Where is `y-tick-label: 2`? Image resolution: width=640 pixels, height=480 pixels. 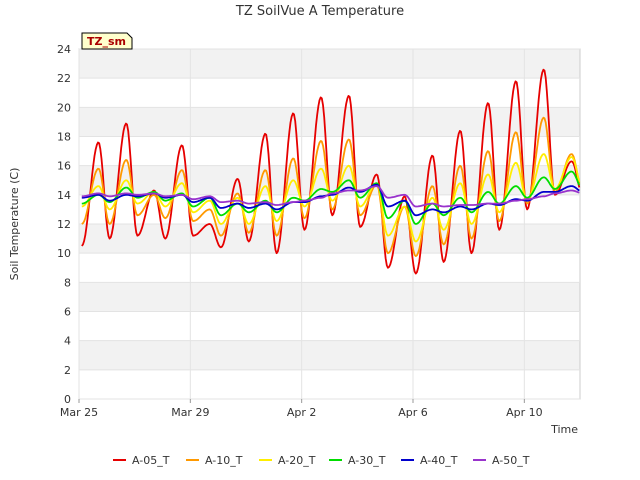 y-tick-label: 2 is located at coordinates (67, 370).